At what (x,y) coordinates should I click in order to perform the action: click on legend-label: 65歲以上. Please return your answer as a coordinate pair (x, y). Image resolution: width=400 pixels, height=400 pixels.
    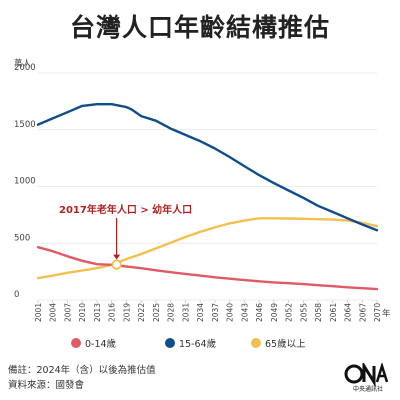
    Looking at the image, I should click on (285, 344).